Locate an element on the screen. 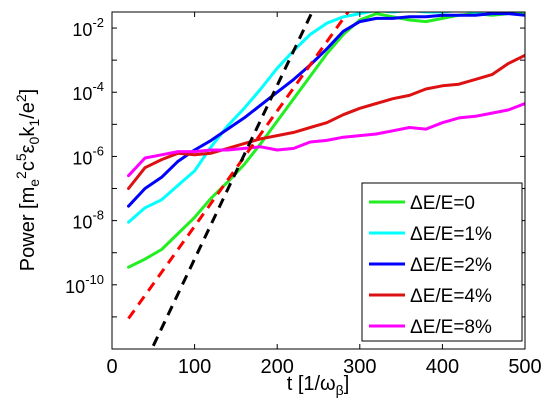 Image resolution: width=560 pixels, height=419 pixels. legend-label: ΔE/E=2% is located at coordinates (451, 265).